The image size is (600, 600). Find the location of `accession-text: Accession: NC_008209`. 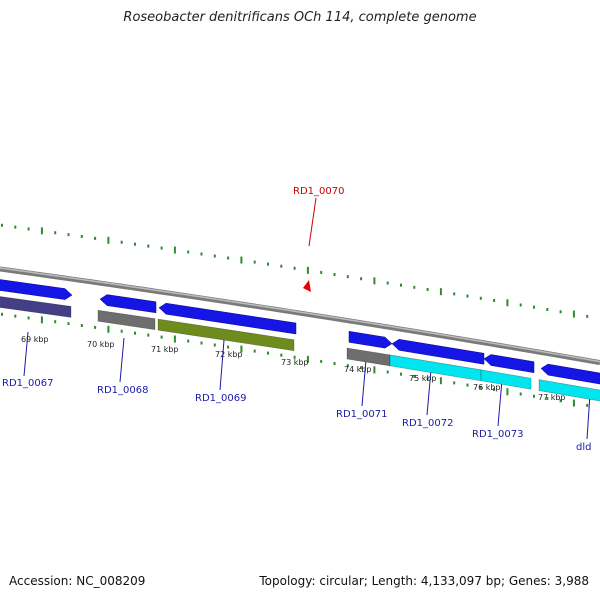

accession-text: Accession: NC_008209 is located at coordinates (77, 581).